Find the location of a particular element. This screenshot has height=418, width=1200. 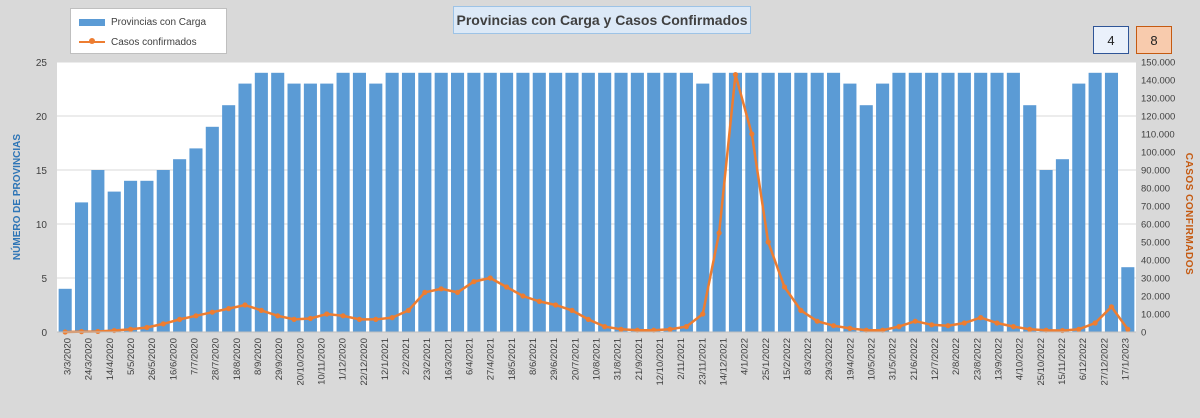

x-tick-label: 8/3/2022 is located at coordinates (808, 356).